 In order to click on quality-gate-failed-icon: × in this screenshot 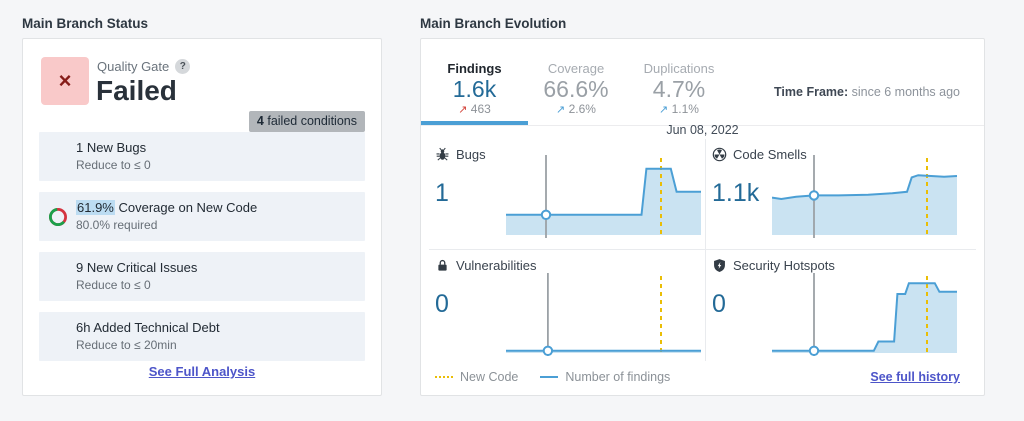, I will do `click(65, 81)`.